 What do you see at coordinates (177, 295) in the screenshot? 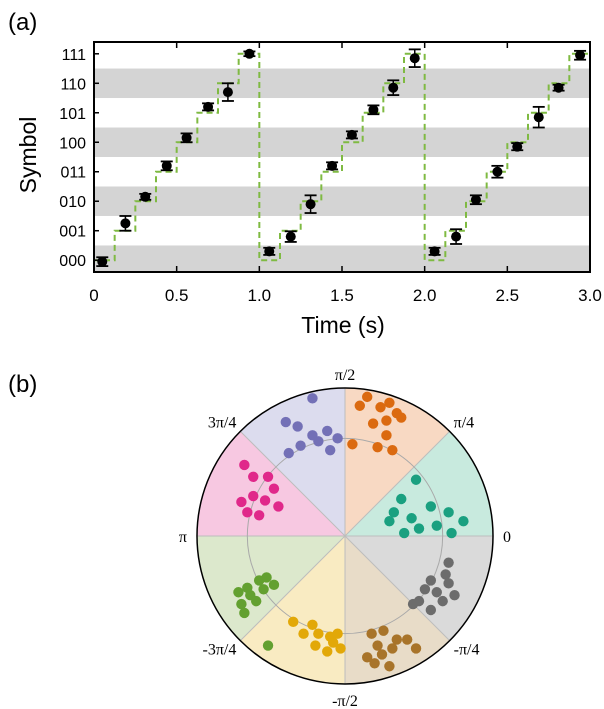
I see `x-tick-label: 0.5` at bounding box center [177, 295].